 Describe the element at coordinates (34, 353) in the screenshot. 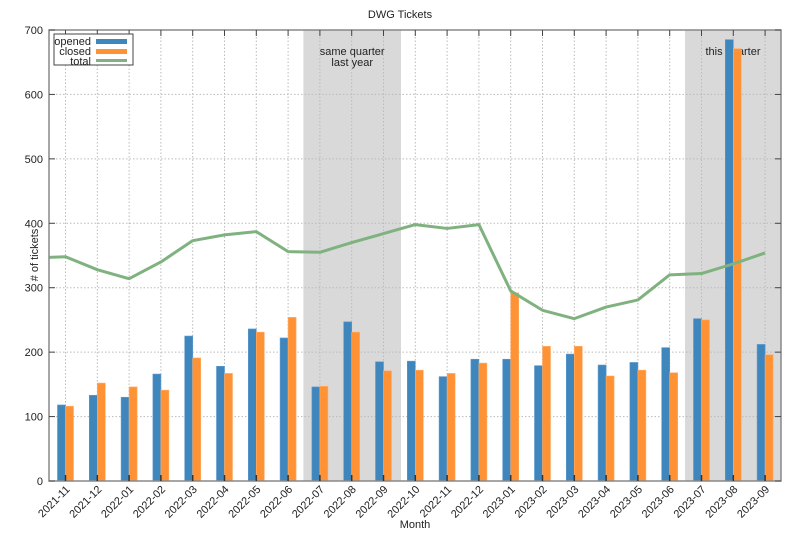

I see `y-tick-label: 200` at that location.